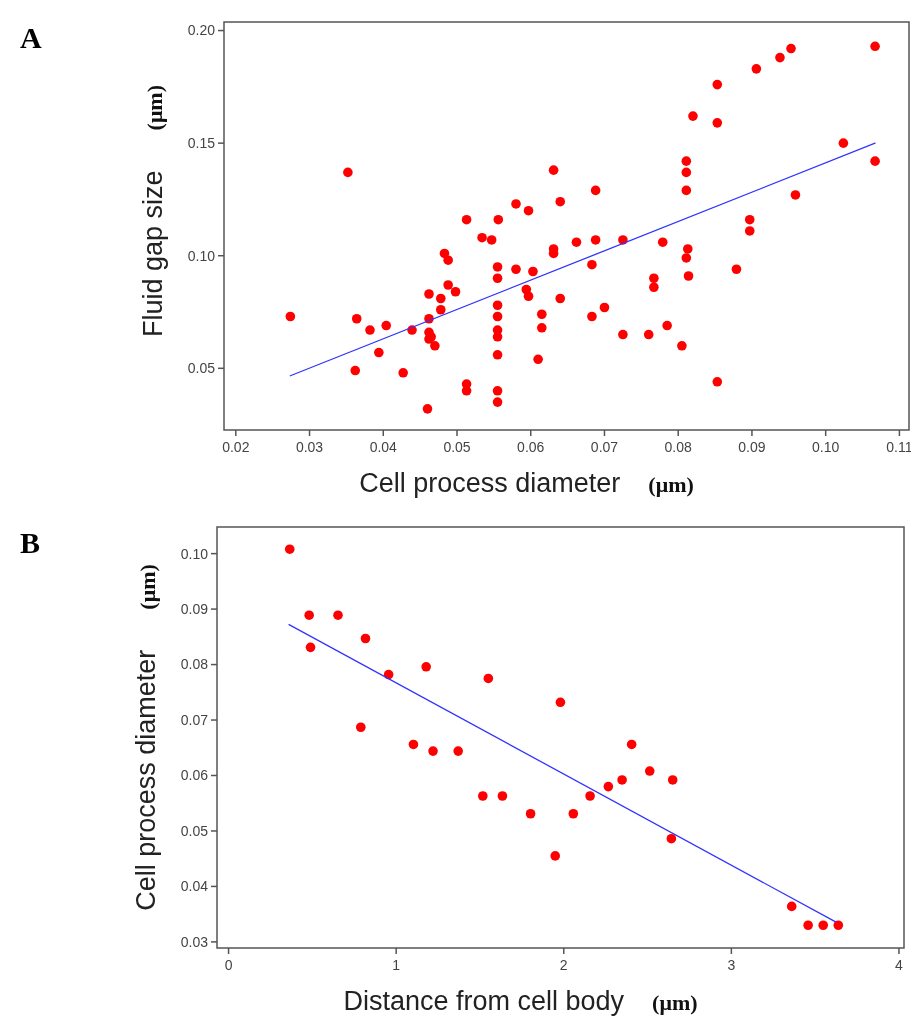 The image size is (911, 1028). What do you see at coordinates (531, 447) in the screenshot?
I see `x-tick-label: 0.06` at bounding box center [531, 447].